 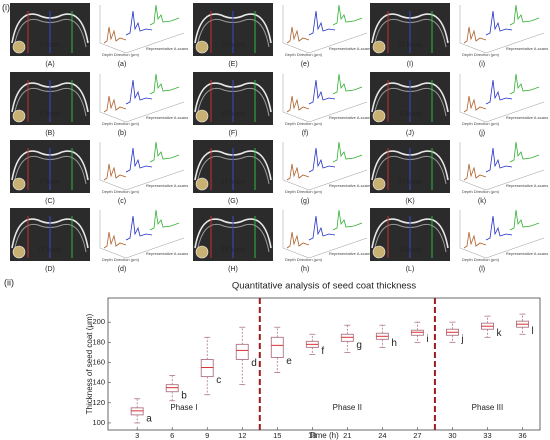 What do you see at coordinates (347, 435) in the screenshot?
I see `x-tick-label: 21` at bounding box center [347, 435].